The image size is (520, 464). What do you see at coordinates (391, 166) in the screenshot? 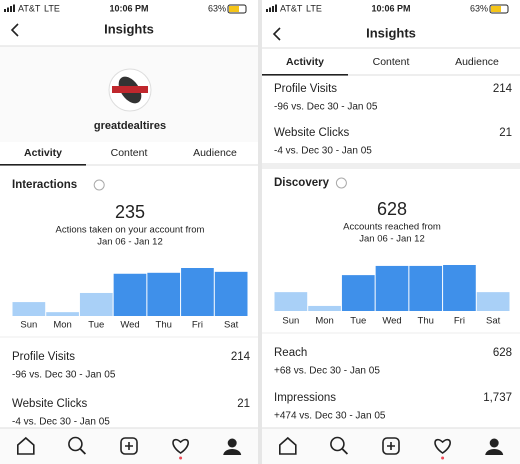
I see `section-separator` at bounding box center [391, 166].